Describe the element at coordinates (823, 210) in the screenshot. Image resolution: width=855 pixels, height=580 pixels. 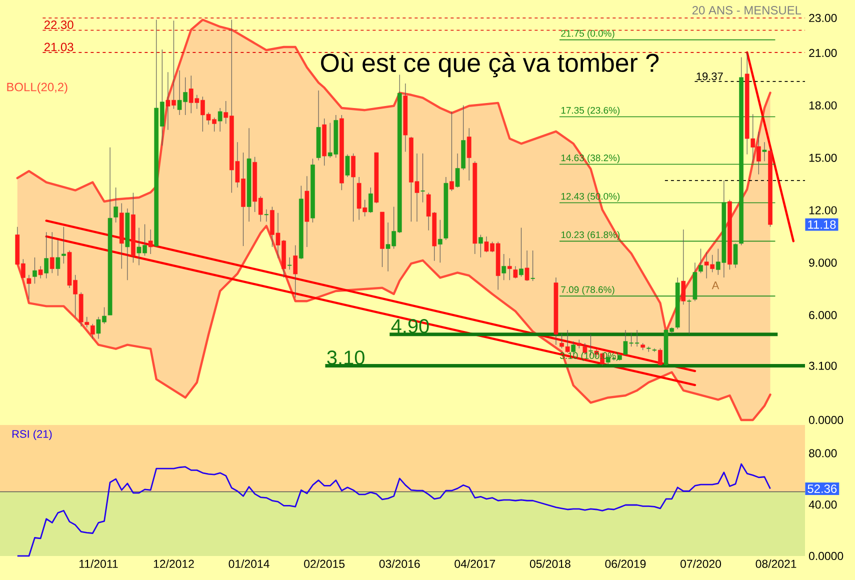
I see `y-tick-label: 12.00` at that location.